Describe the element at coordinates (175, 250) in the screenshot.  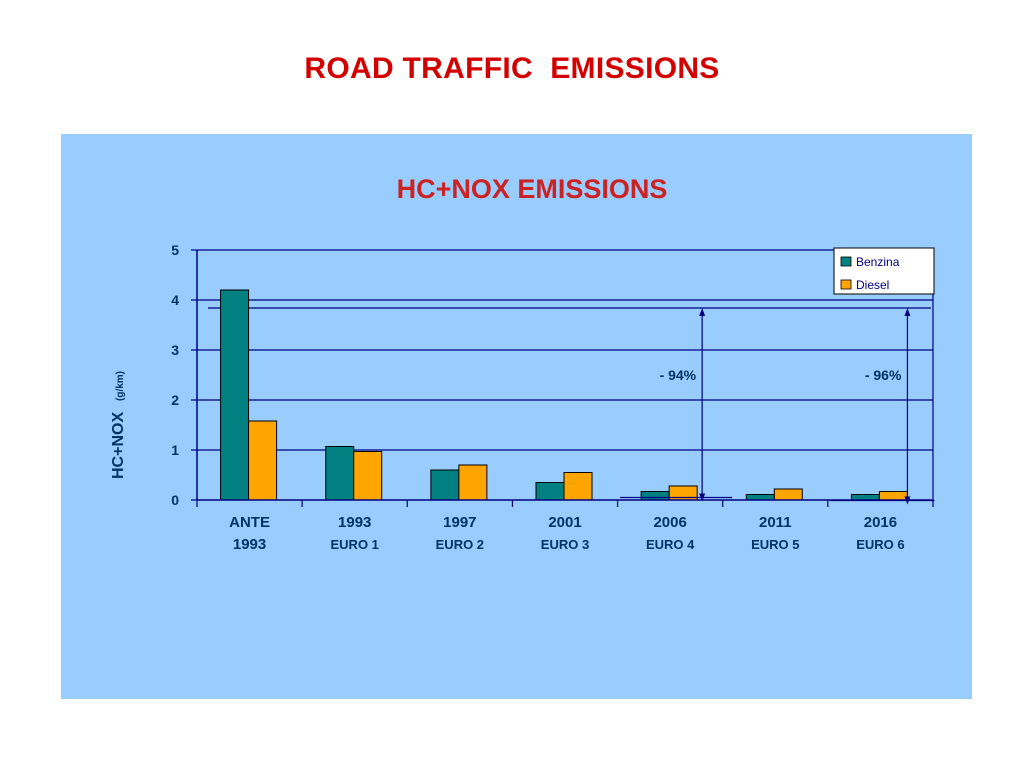
I see `y-tick-label-5: 5` at that location.